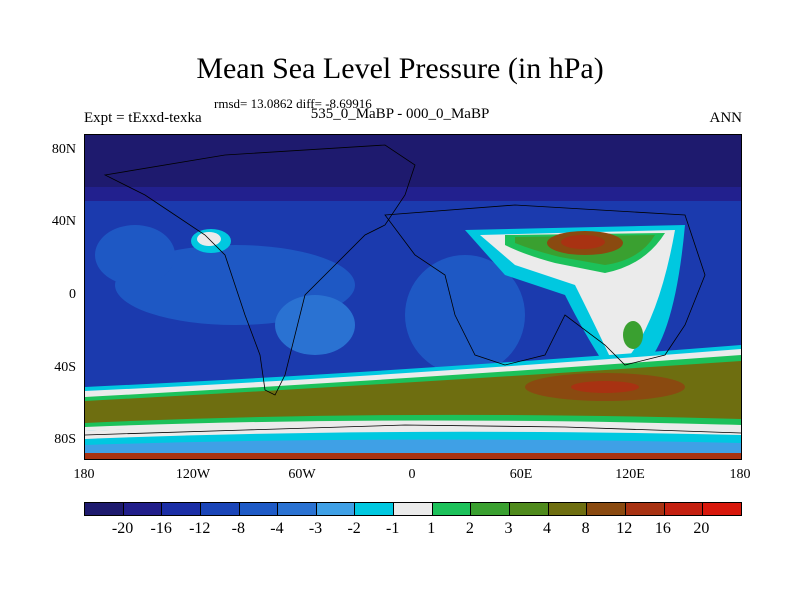 This screenshot has width=800, height=600. I want to click on colorbar-label-14: 16, so click(662, 528).